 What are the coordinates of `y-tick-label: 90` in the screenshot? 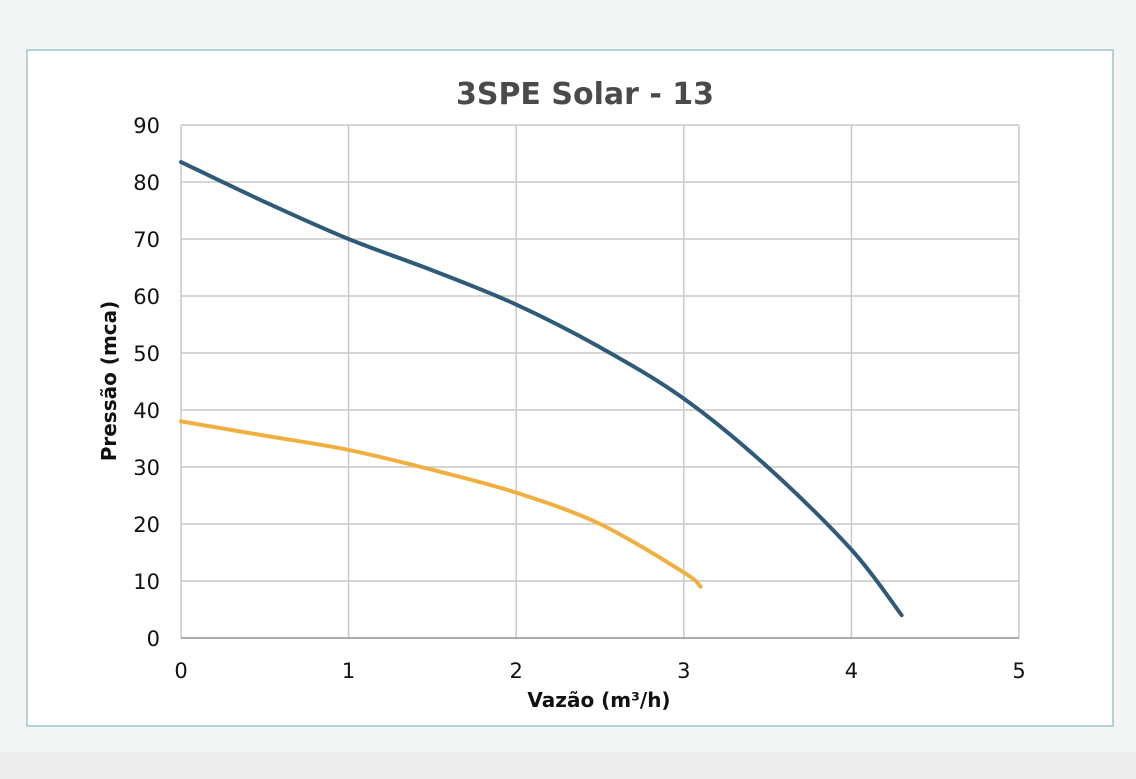 It's located at (146, 126).